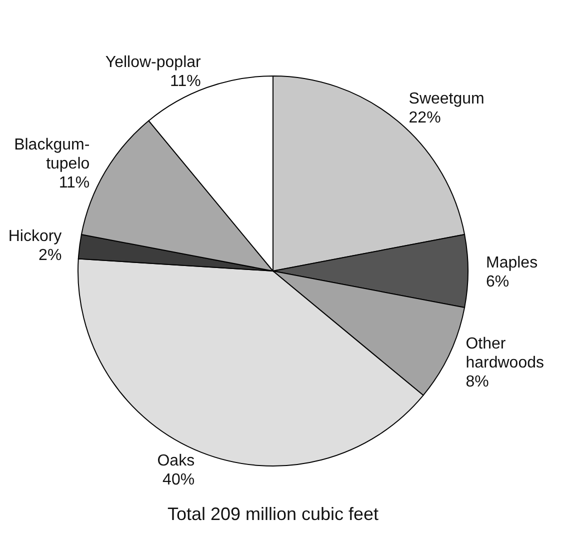  What do you see at coordinates (176, 461) in the screenshot?
I see `slice-label: Oaks` at bounding box center [176, 461].